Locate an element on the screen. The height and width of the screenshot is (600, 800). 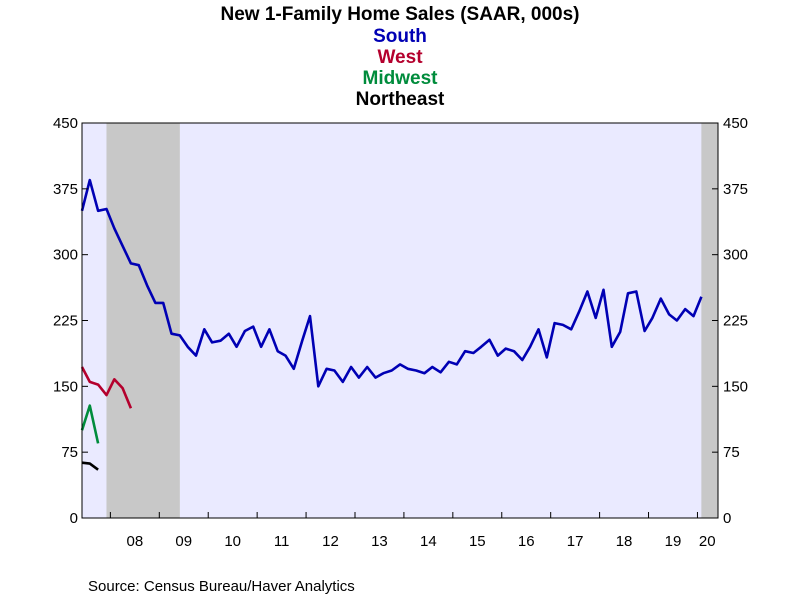
y-tick-label-right: 375 is located at coordinates (735, 189).